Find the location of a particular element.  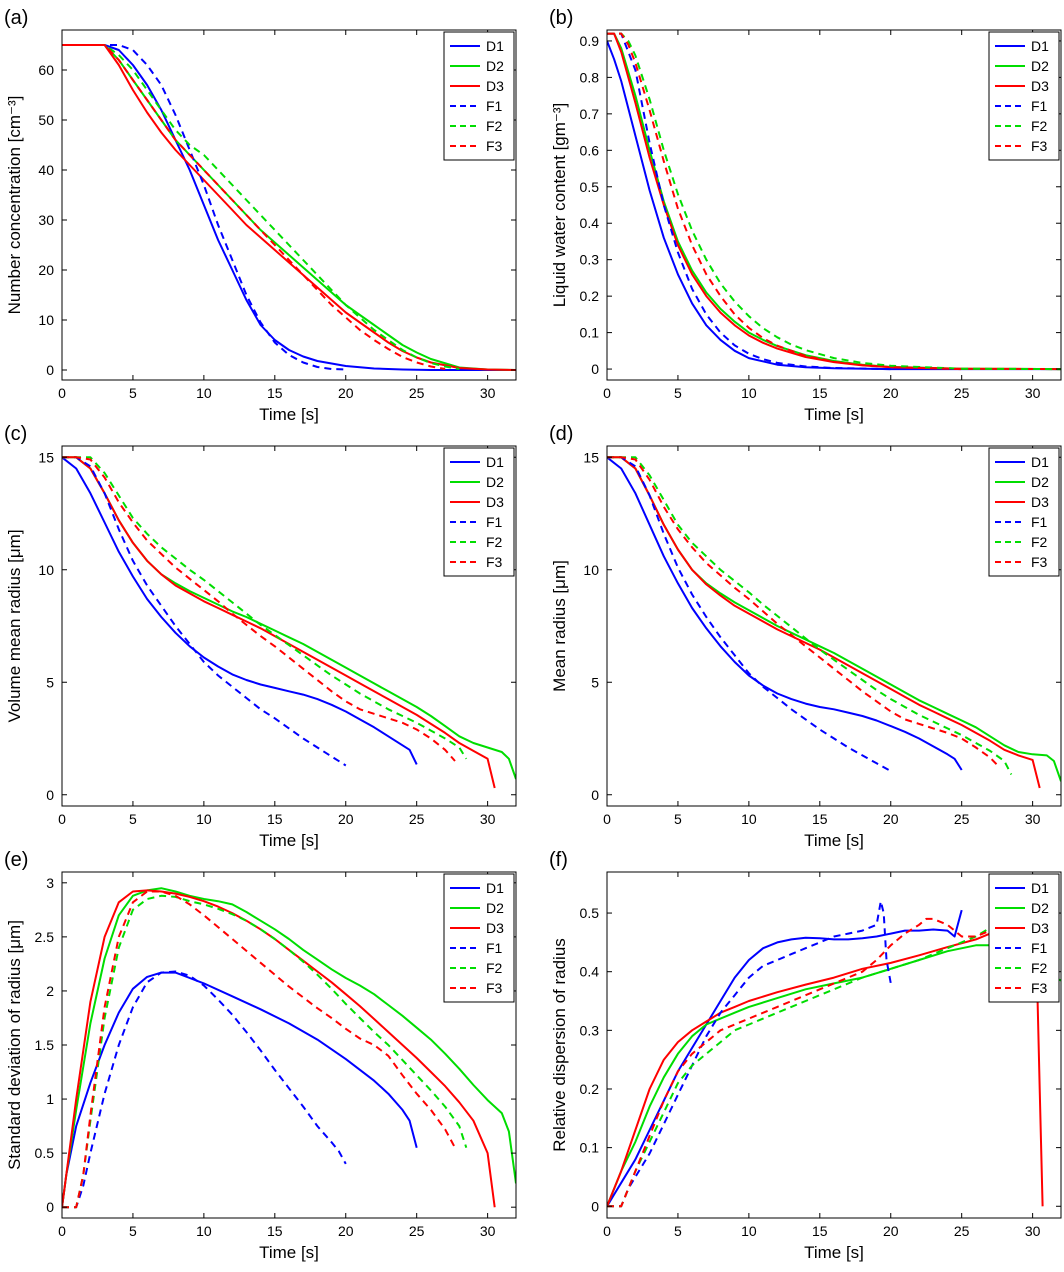

legend-box is located at coordinates (479, 96).